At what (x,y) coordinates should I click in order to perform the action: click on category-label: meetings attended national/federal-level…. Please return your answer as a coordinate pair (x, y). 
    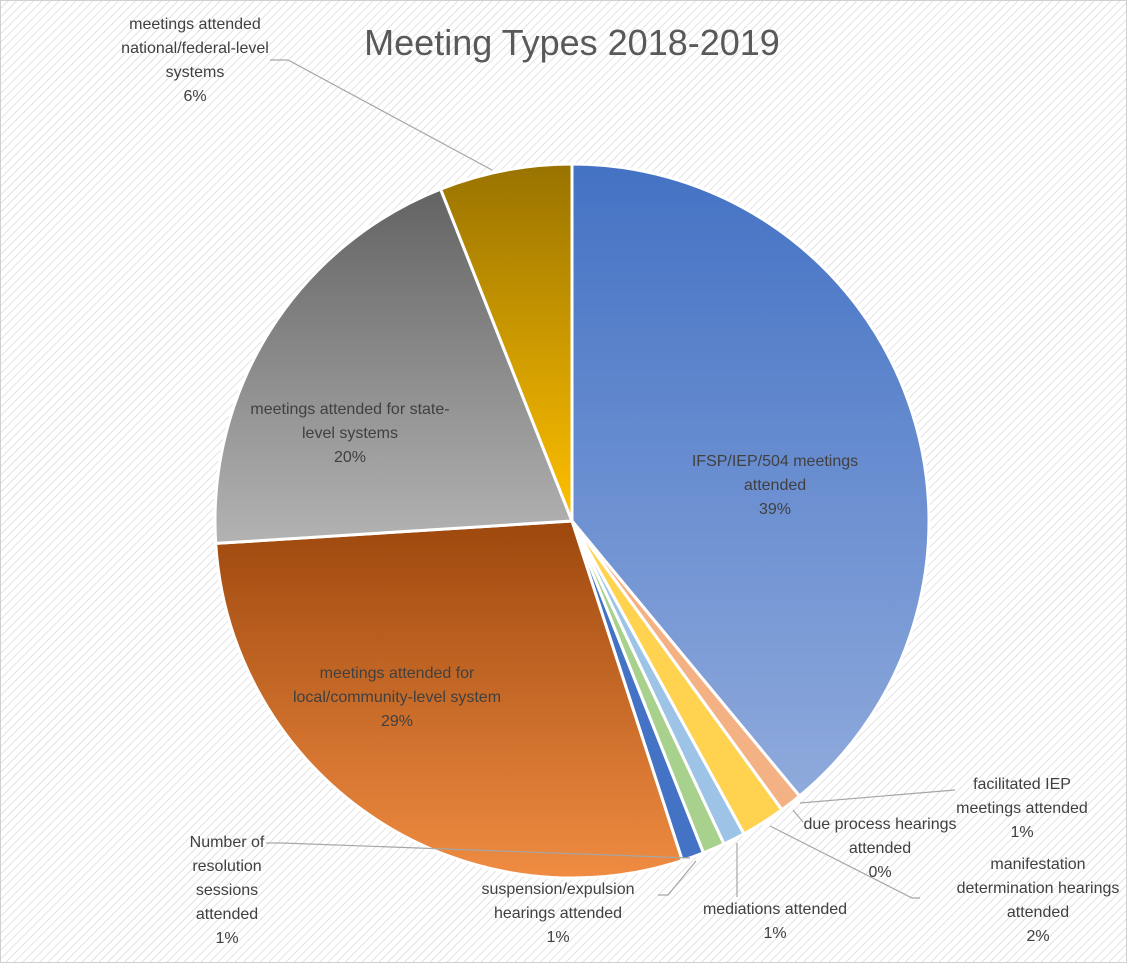
    Looking at the image, I should click on (195, 48).